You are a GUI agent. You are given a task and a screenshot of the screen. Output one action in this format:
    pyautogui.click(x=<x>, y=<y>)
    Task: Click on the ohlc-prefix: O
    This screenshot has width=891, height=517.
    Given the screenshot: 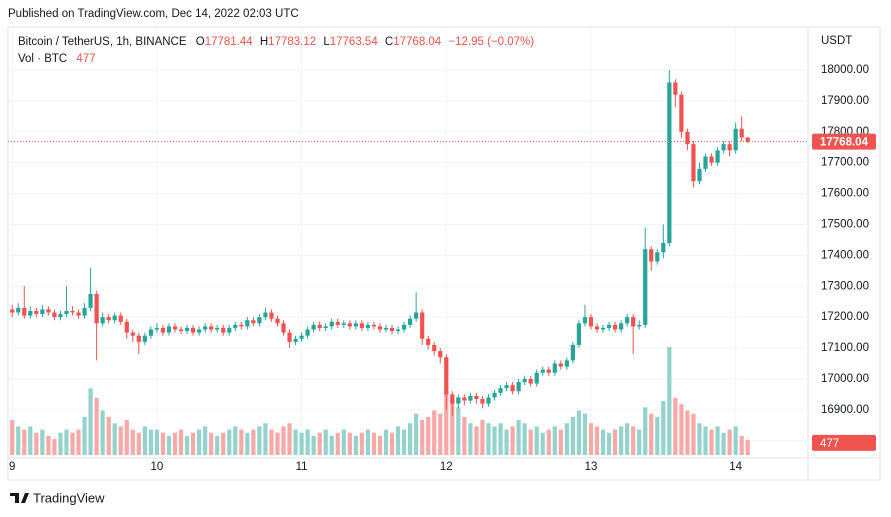 What is the action you would take?
    pyautogui.click(x=200, y=42)
    